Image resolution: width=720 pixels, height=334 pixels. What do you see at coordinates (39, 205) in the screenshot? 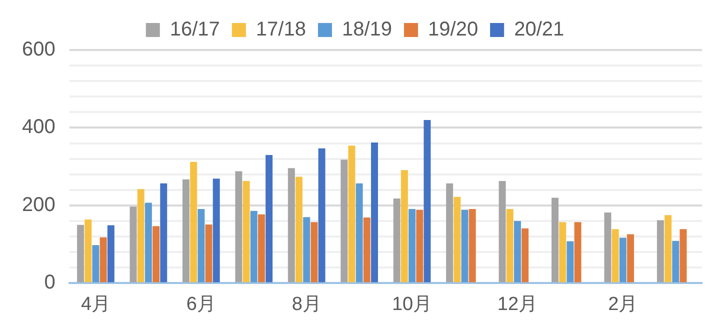
I see `y-tick-label: 200` at bounding box center [39, 205].